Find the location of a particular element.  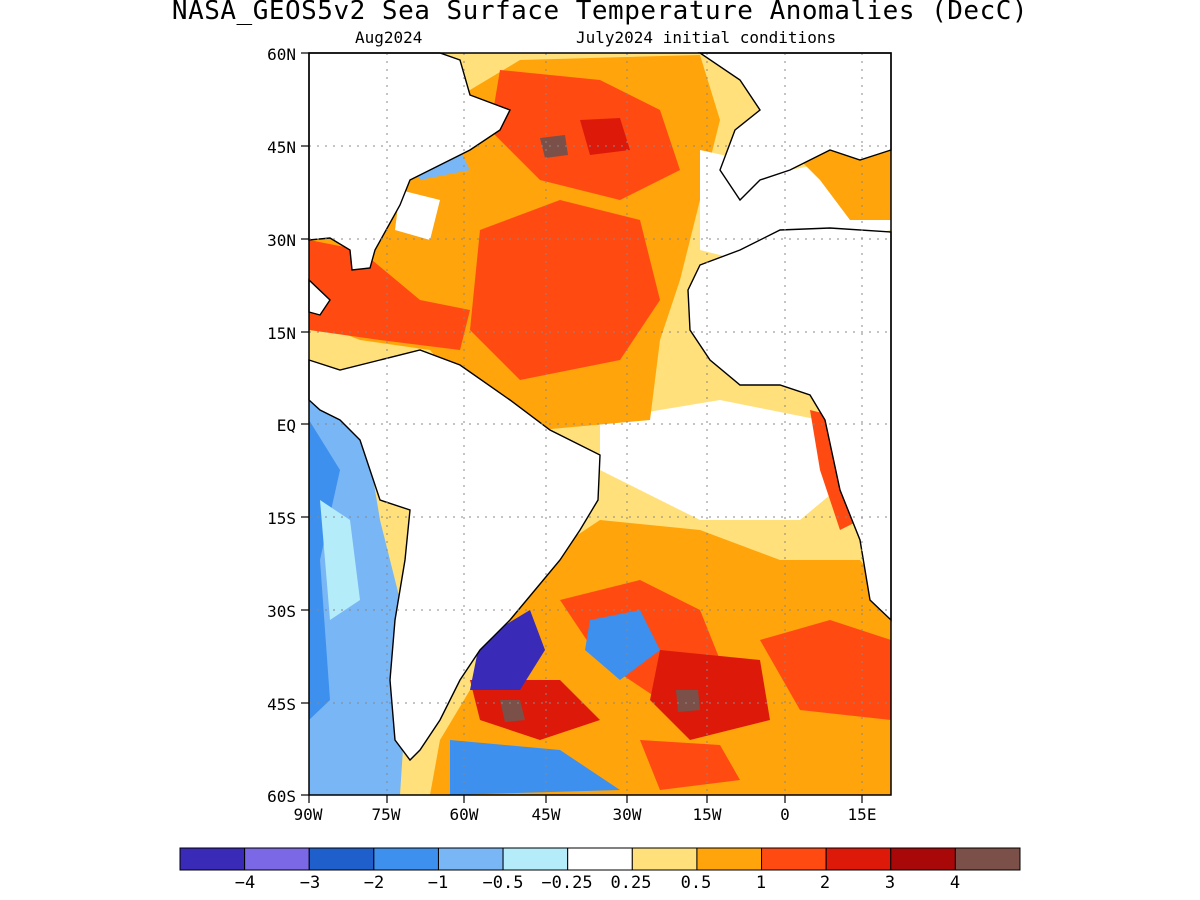

colorbar-label-3: 3 is located at coordinates (890, 883).